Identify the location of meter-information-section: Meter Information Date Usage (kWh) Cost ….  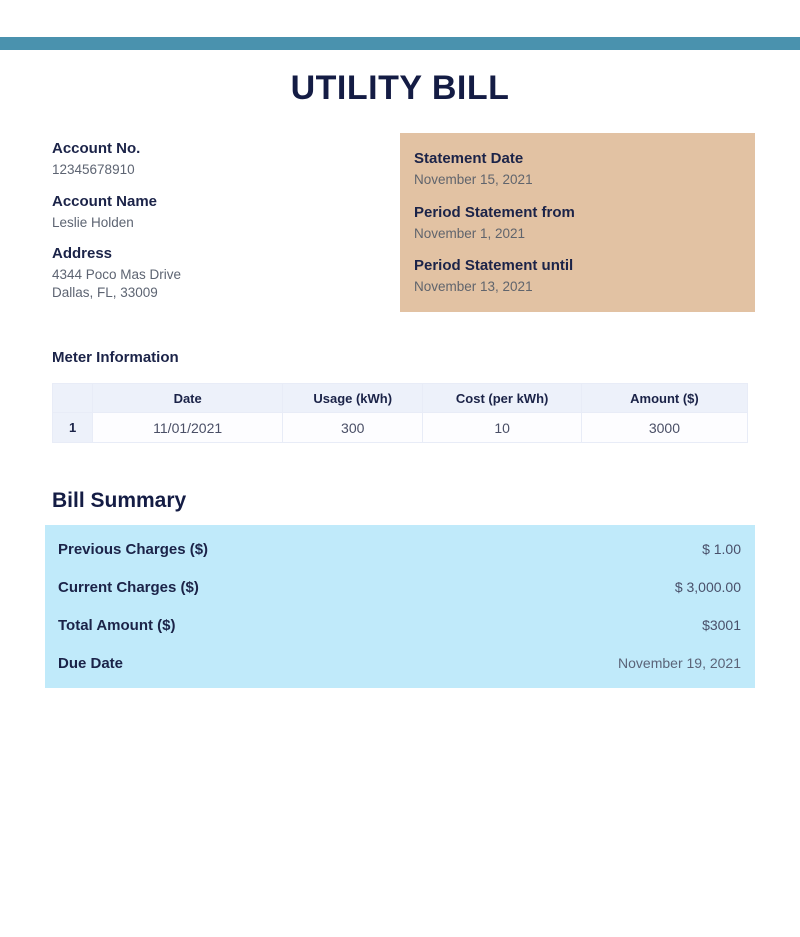
(400, 396).